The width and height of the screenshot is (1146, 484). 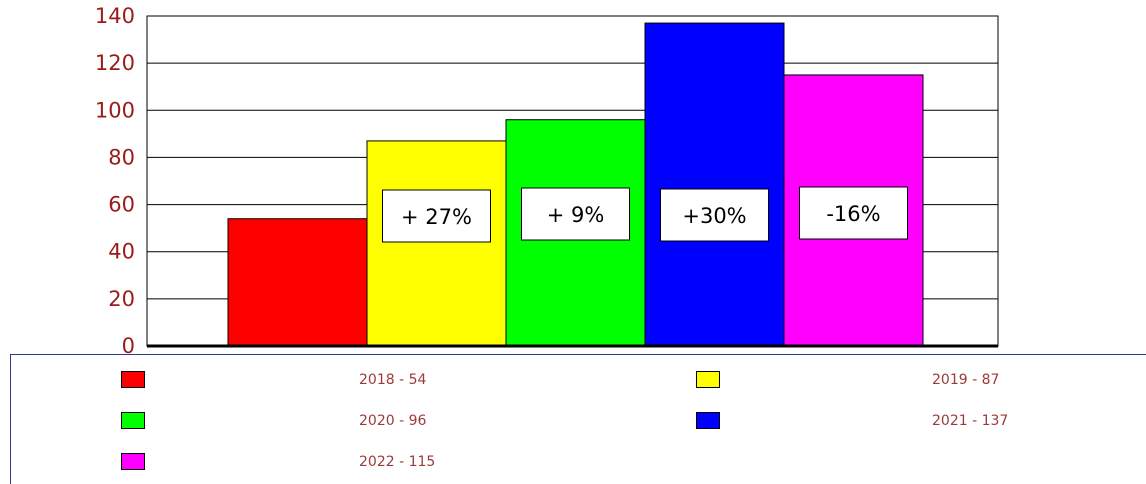 I want to click on y-tick-label-80: 80, so click(x=121, y=157).